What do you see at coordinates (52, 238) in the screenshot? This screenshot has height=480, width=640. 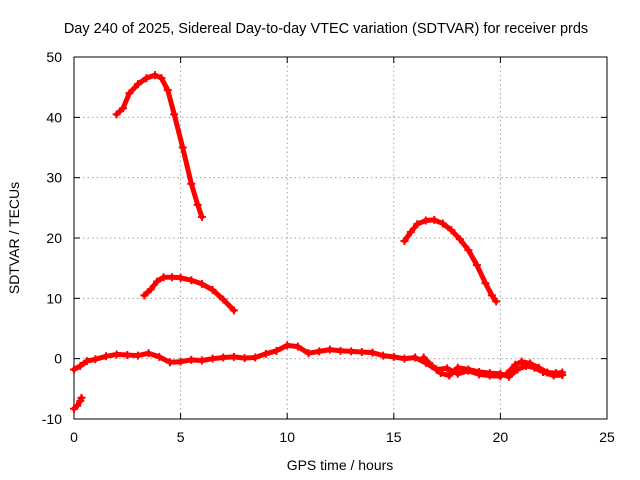 I see `y-tick-labels: -10 0 10 20 30 40 50` at bounding box center [52, 238].